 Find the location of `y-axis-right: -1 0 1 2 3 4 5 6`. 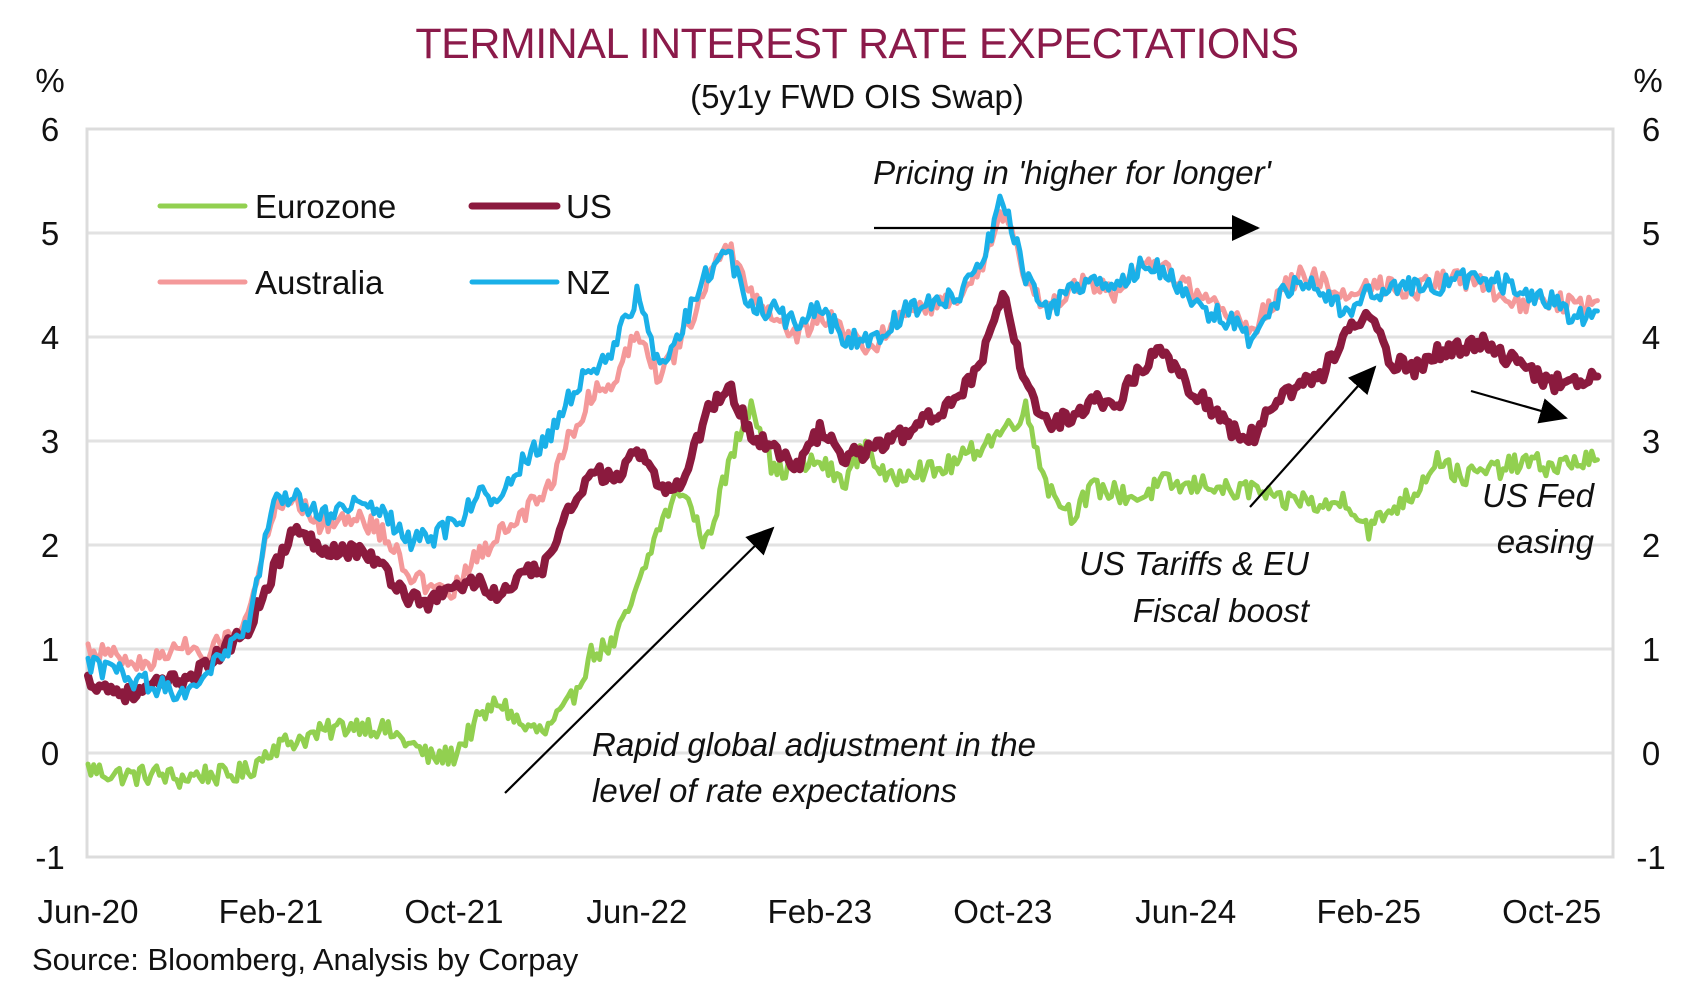

y-axis-right: -1 0 1 2 3 4 5 6 is located at coordinates (1650, 493).